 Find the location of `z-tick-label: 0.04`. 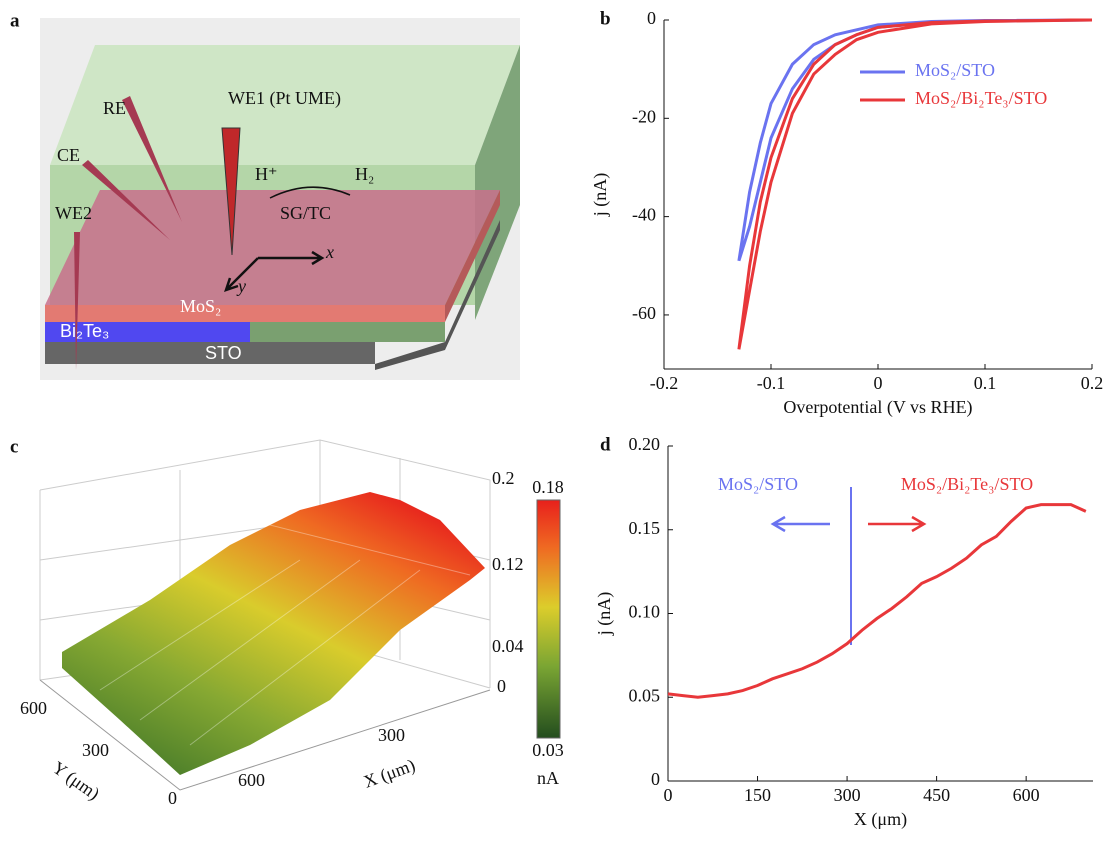

z-tick-label: 0.04 is located at coordinates (508, 646).